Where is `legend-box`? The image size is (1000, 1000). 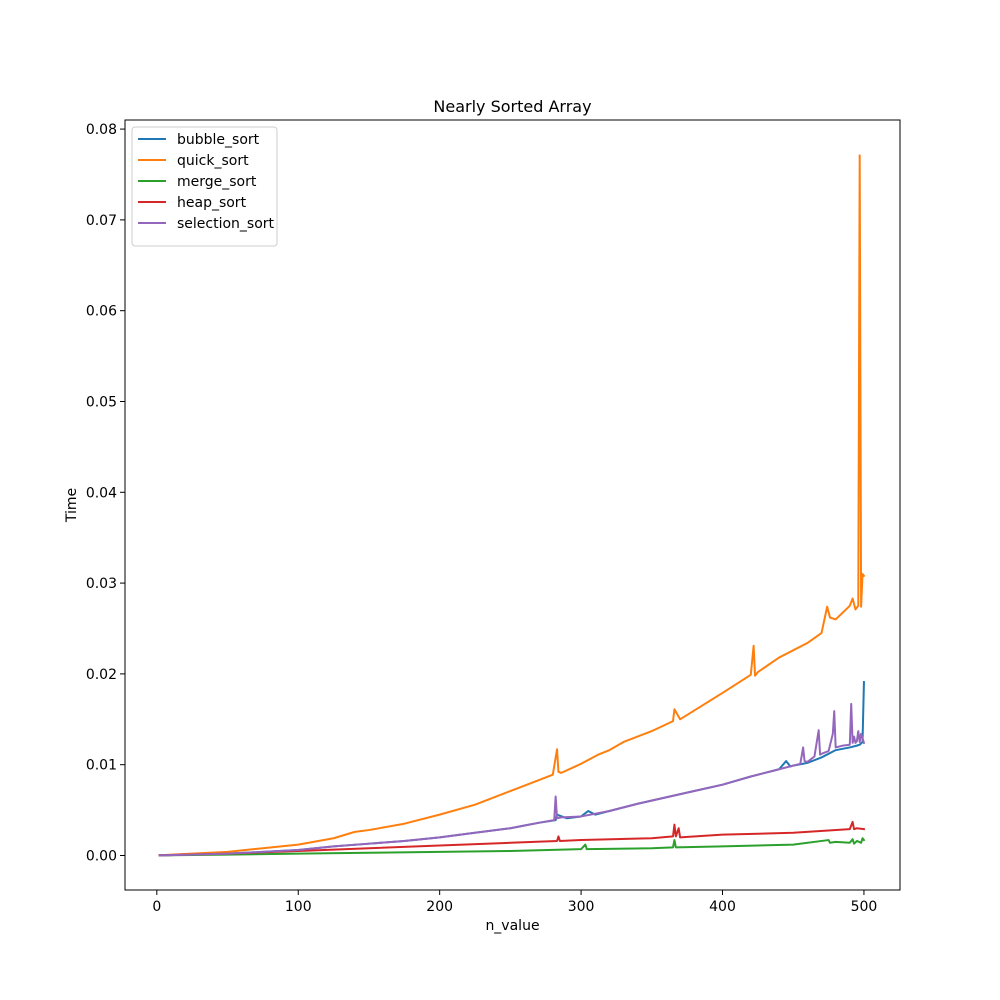 legend-box is located at coordinates (204, 186).